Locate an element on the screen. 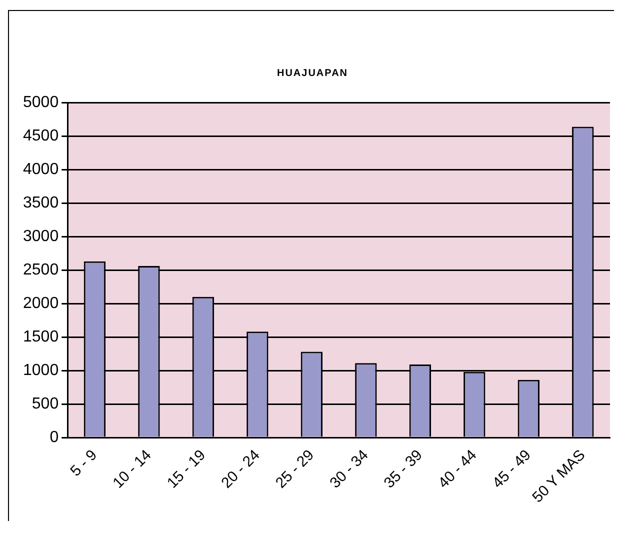 This screenshot has width=625, height=534. y-tick-label: 1500 is located at coordinates (41, 337).